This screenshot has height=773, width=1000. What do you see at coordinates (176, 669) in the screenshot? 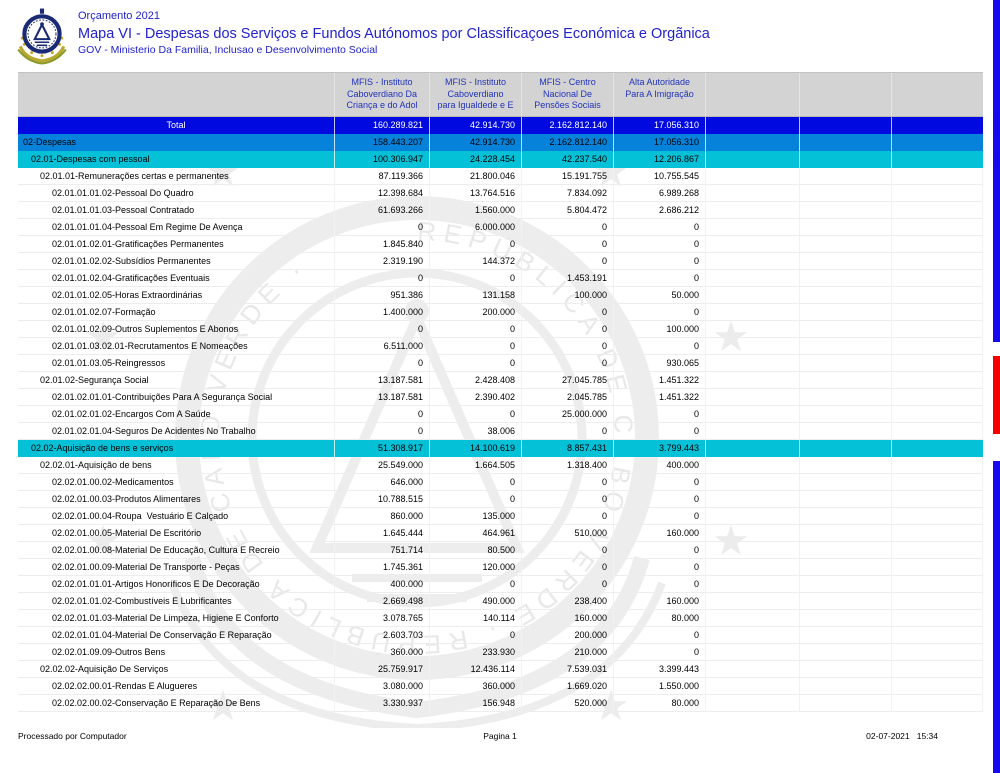
I see `row-label: 02.02.02-Aquisição De Serviços` at bounding box center [176, 669].